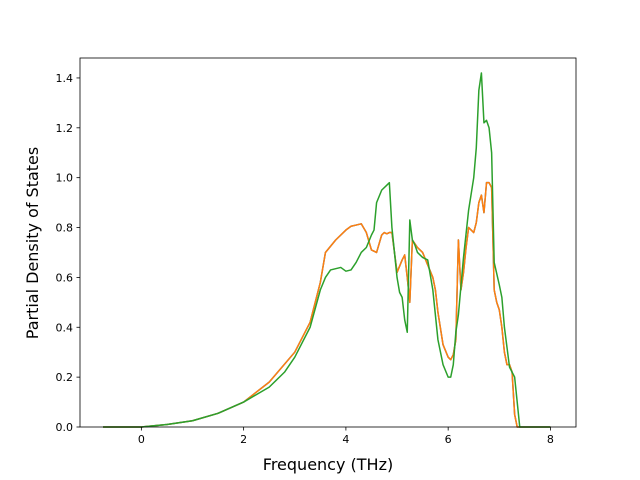 Image resolution: width=640 pixels, height=480 pixels. What do you see at coordinates (345, 439) in the screenshot?
I see `x-tick-label: 4` at bounding box center [345, 439].